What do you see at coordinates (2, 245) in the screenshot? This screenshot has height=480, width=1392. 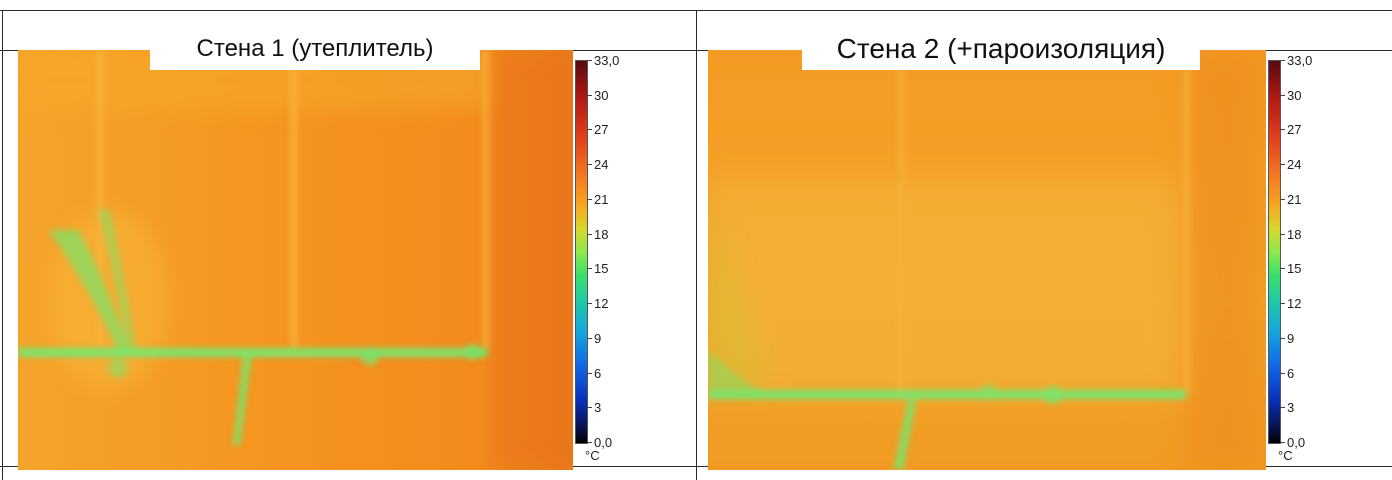 I see `table-border-left` at bounding box center [2, 245].